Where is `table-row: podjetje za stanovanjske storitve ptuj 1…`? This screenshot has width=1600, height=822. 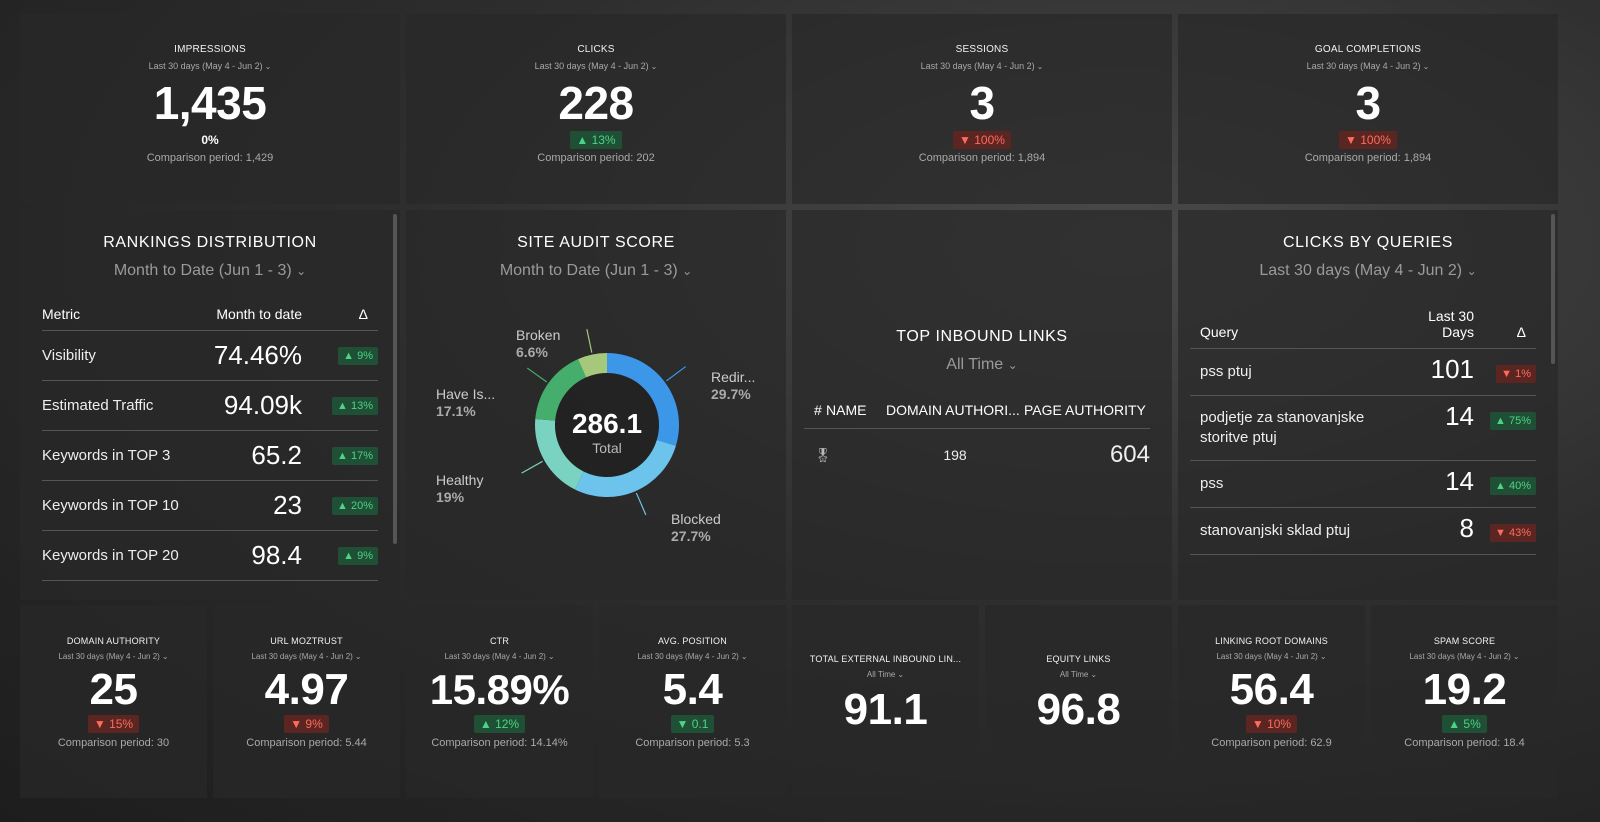
table-row: podjetje za stanovanjske storitve ptuj 1… is located at coordinates (1363, 428).